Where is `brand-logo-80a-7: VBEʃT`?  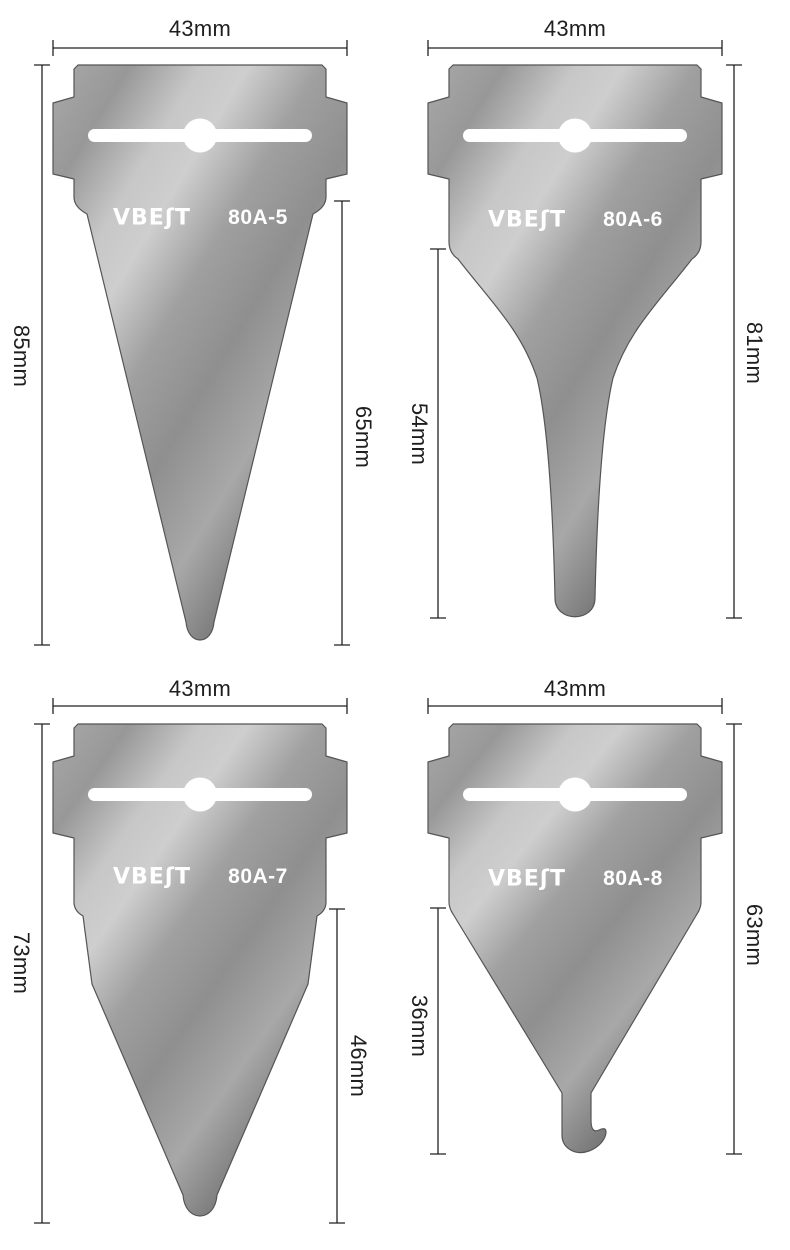 brand-logo-80a-7: VBEʃT is located at coordinates (152, 877).